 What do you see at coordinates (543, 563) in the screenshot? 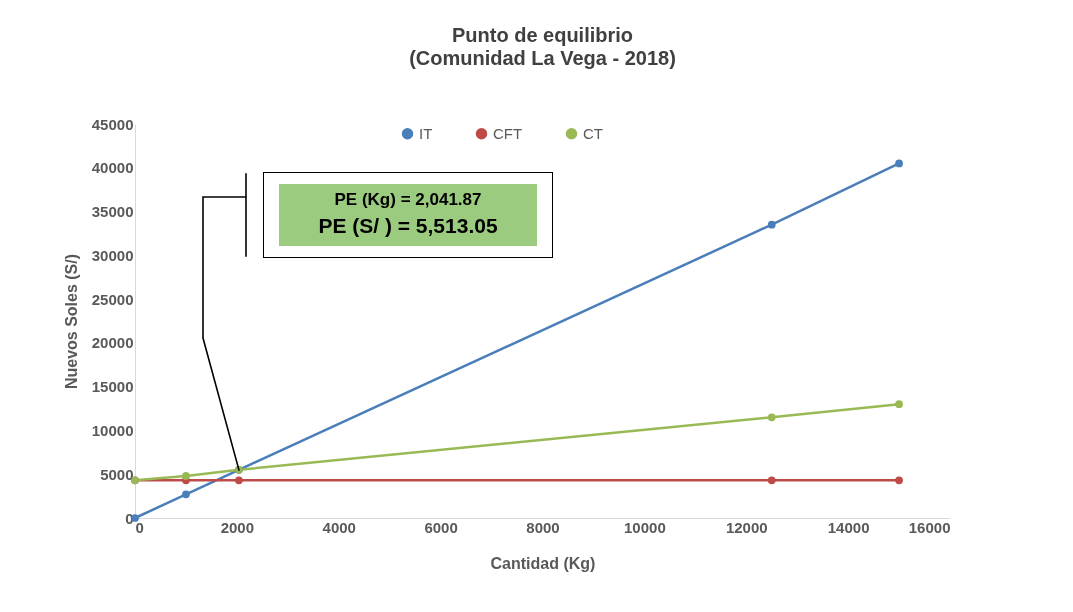
I see `x-axis-title: Cantidad (Kg)` at bounding box center [543, 563].